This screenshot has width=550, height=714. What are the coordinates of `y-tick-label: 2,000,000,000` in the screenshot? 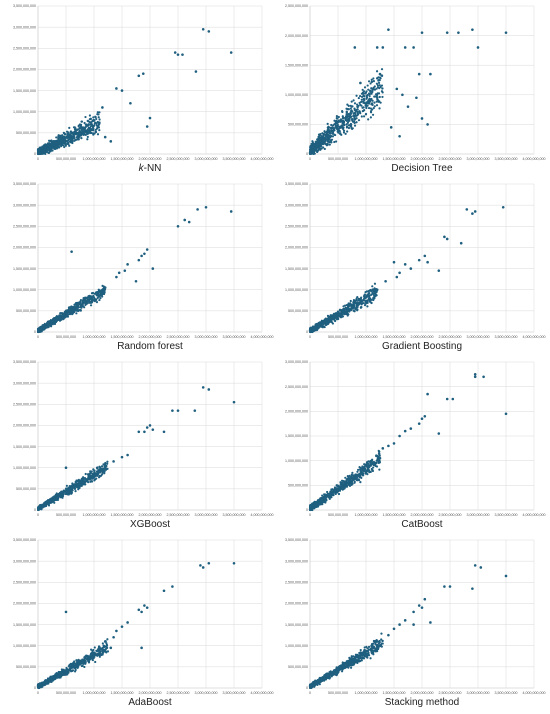 It's located at (24, 70).